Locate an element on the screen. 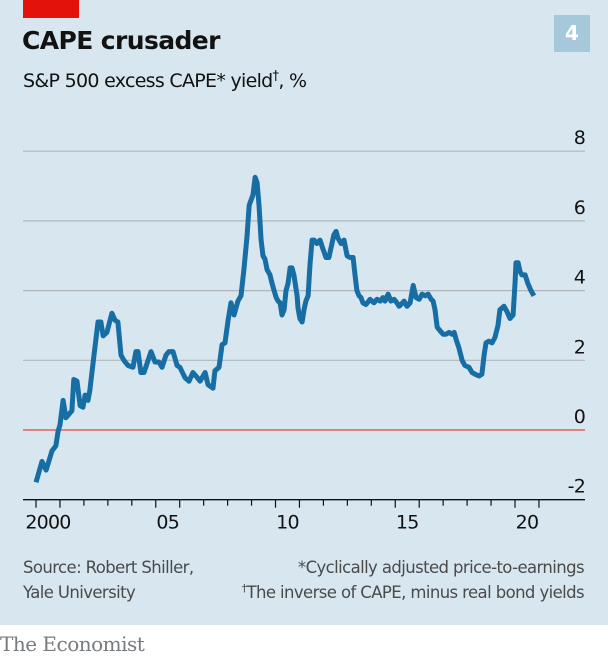 This screenshot has width=608, height=662. chart-subtitle: S&P 500 excess CAPE* yield†, % is located at coordinates (165, 80).